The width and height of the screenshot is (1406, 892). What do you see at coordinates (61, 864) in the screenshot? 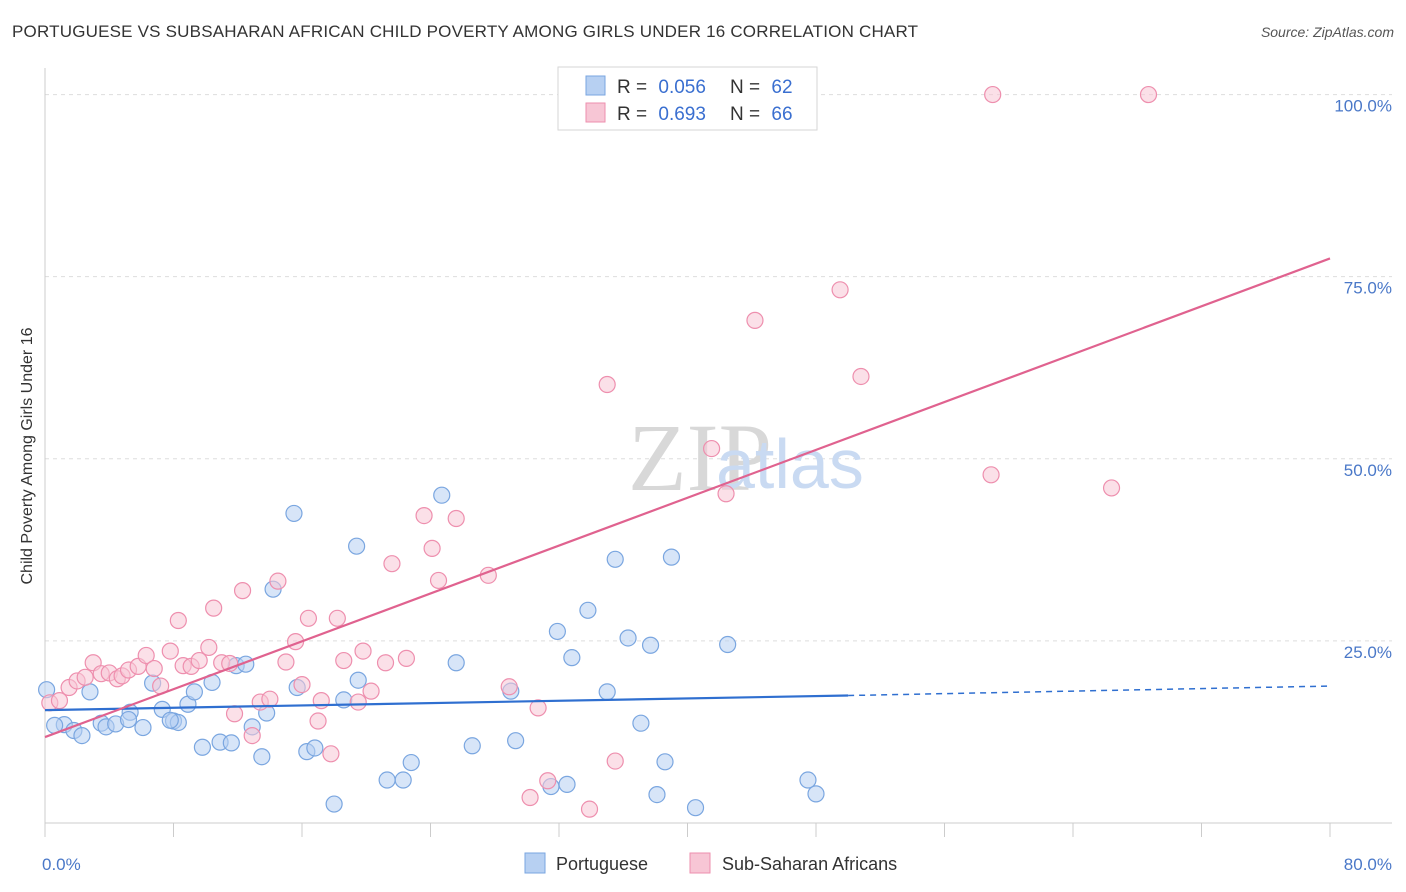
I see `x-tick-label-0: 0.0%` at bounding box center [61, 864].